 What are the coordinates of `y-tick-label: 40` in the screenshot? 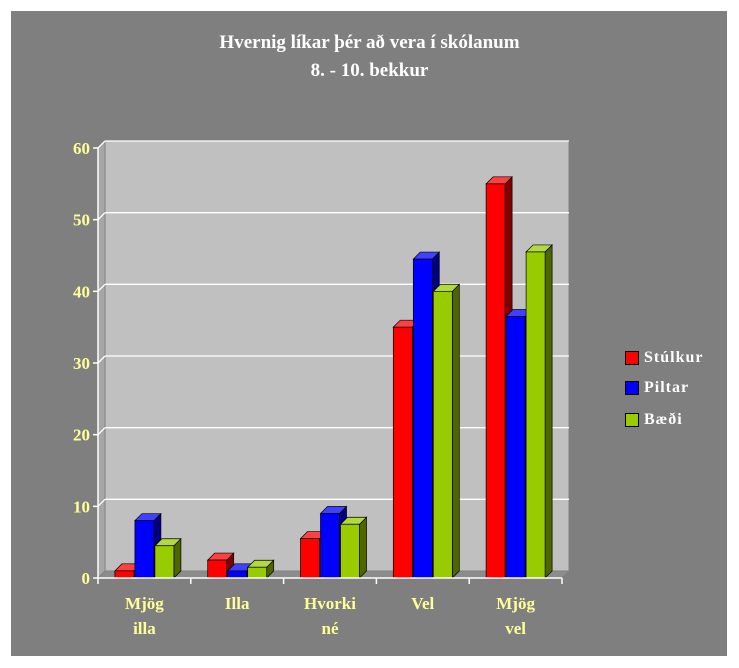 It's located at (81, 291).